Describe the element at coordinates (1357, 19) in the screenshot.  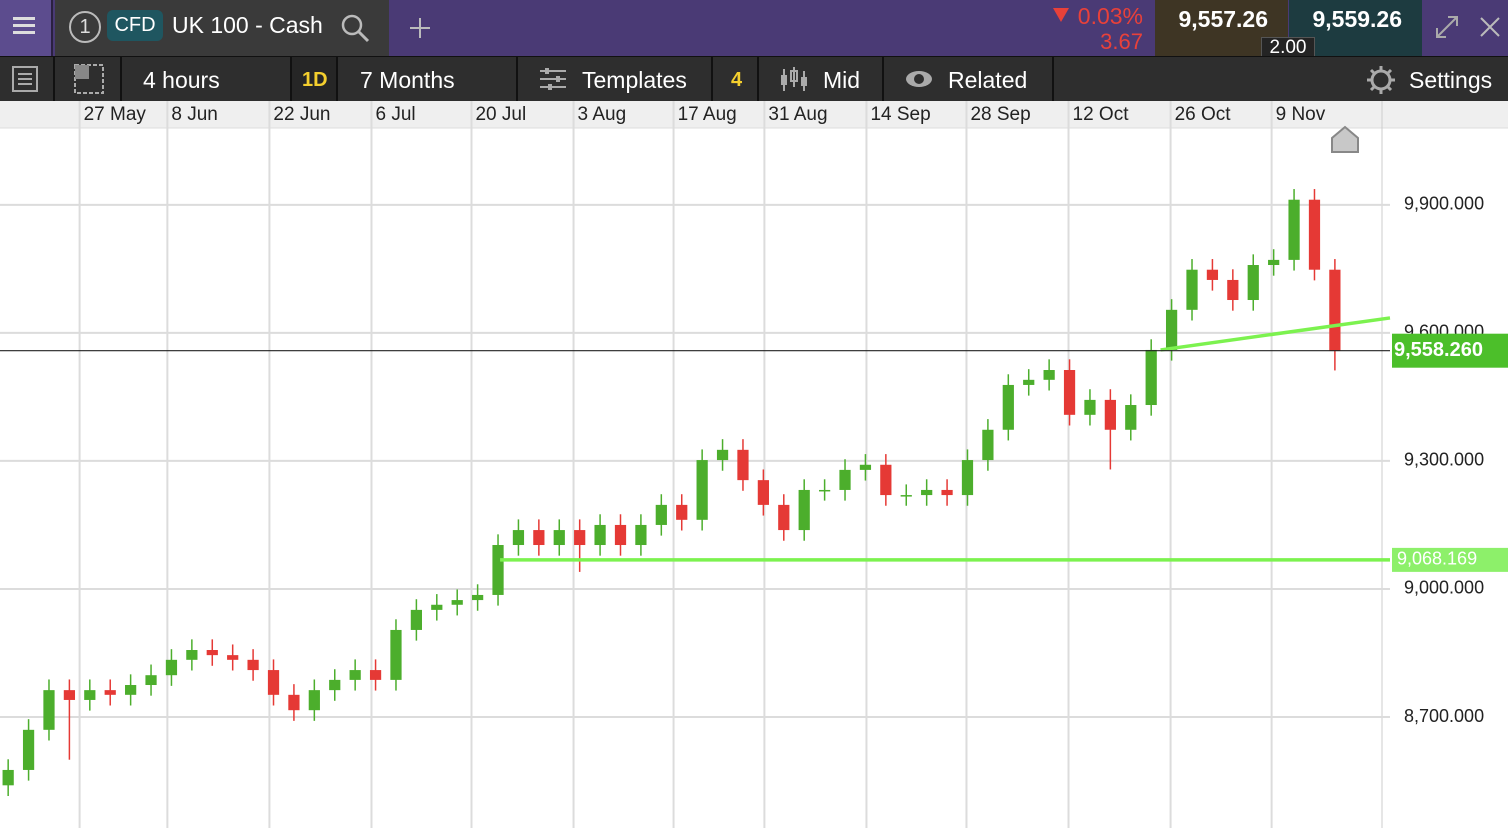
I see `buy-price: 9,559.26` at that location.